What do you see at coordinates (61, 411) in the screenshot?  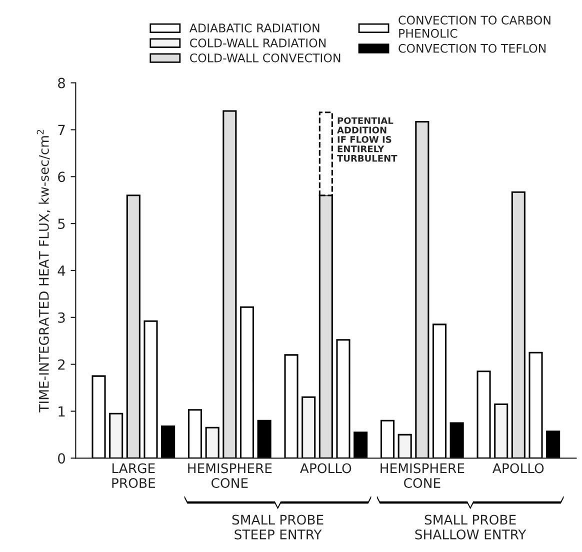 I see `y-tick-label: 1` at bounding box center [61, 411].